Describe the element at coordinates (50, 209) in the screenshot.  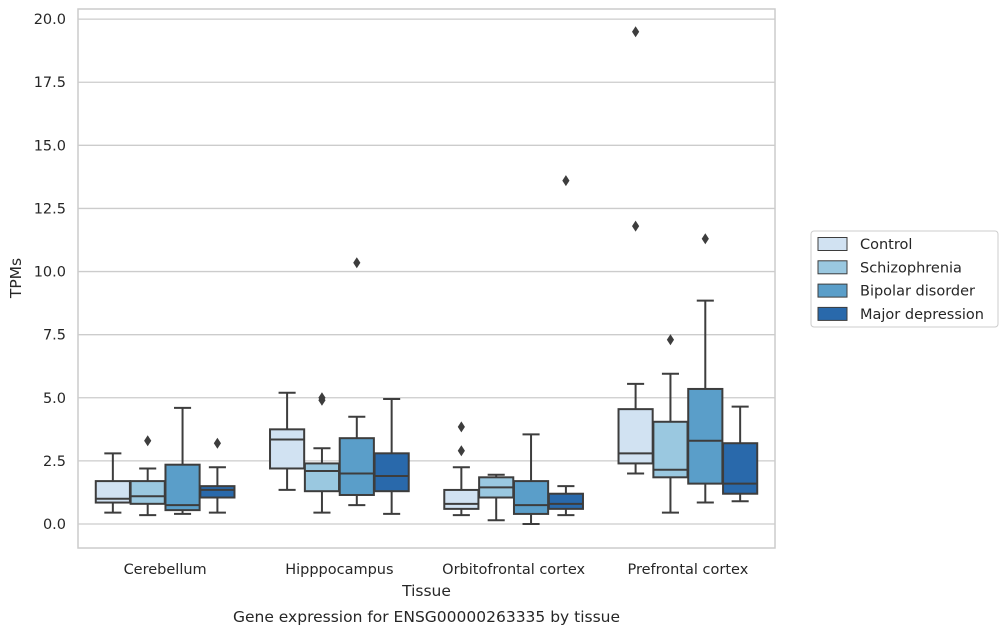
I see `y-tick-label: 12.5` at that location.